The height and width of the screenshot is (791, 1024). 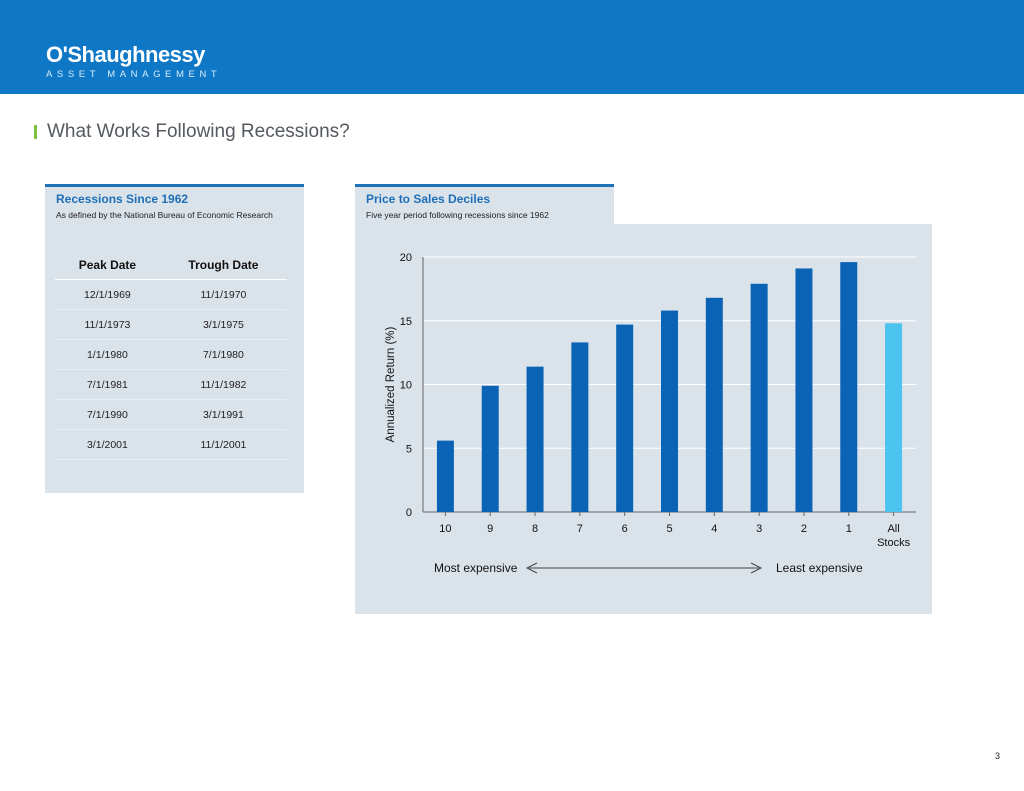 I want to click on table-row: 11/1/1973 3/1/1975, so click(x=171, y=324).